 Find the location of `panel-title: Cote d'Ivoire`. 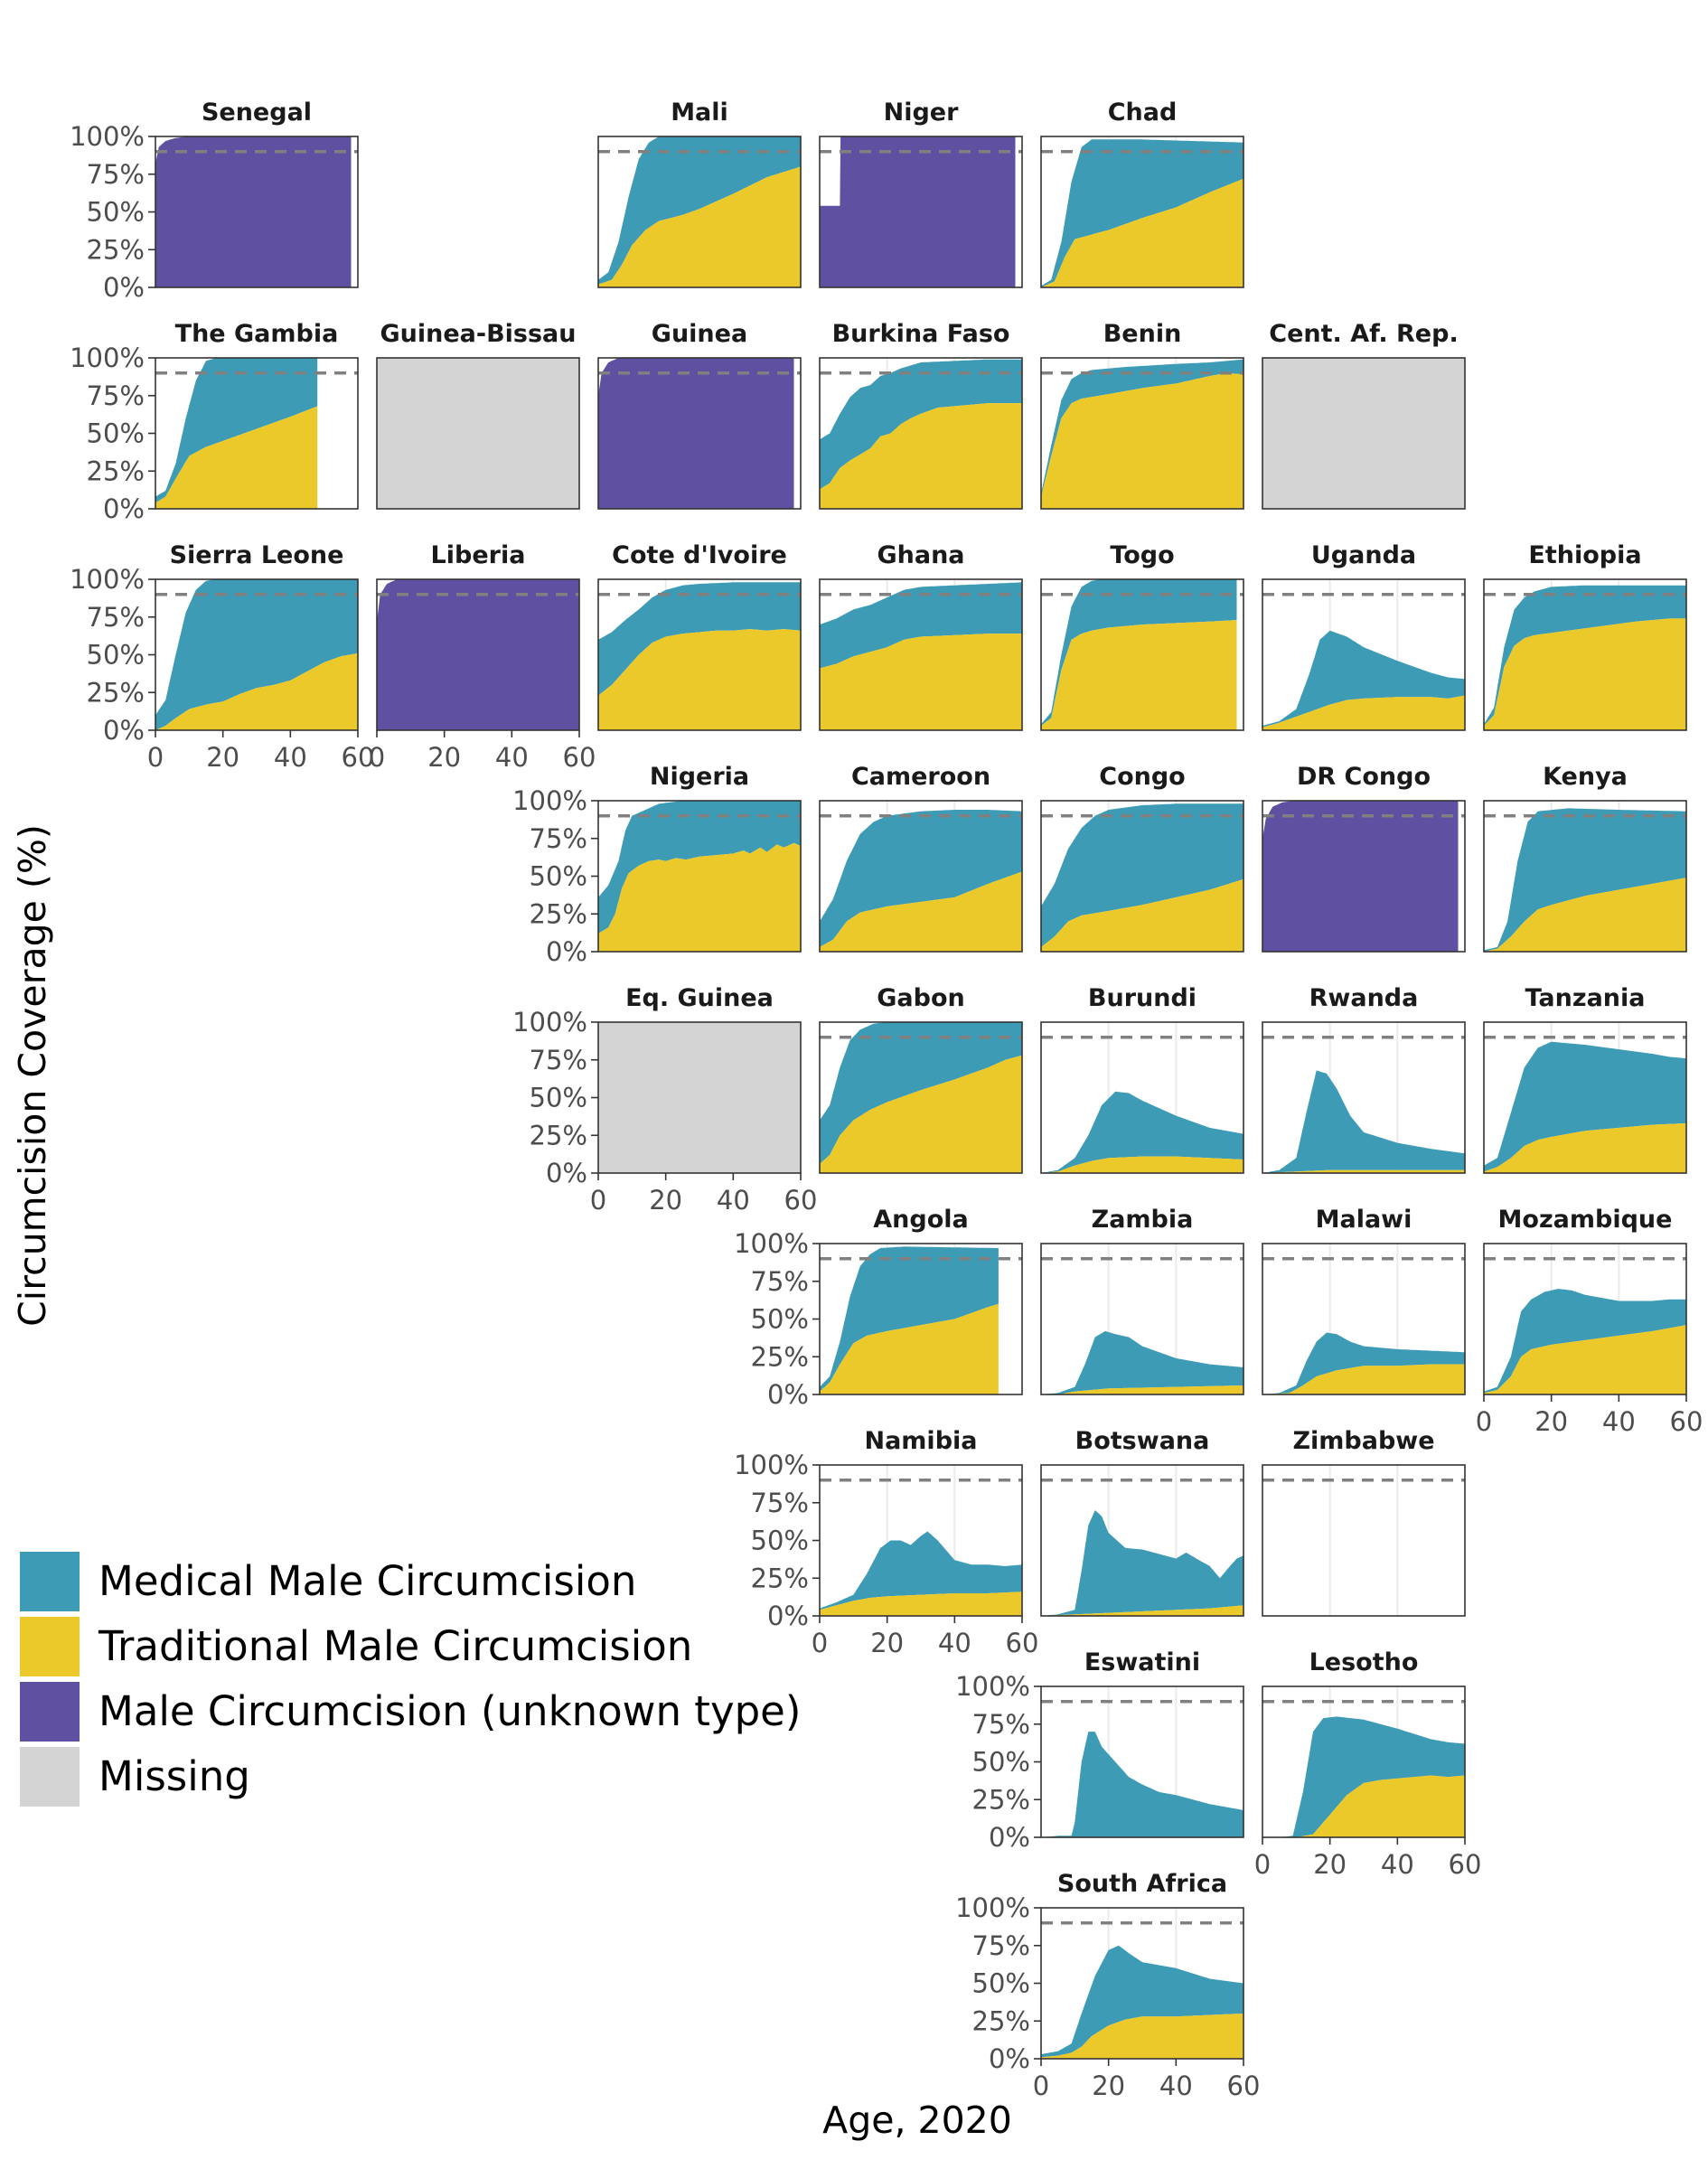

panel-title: Cote d'Ivoire is located at coordinates (699, 555).